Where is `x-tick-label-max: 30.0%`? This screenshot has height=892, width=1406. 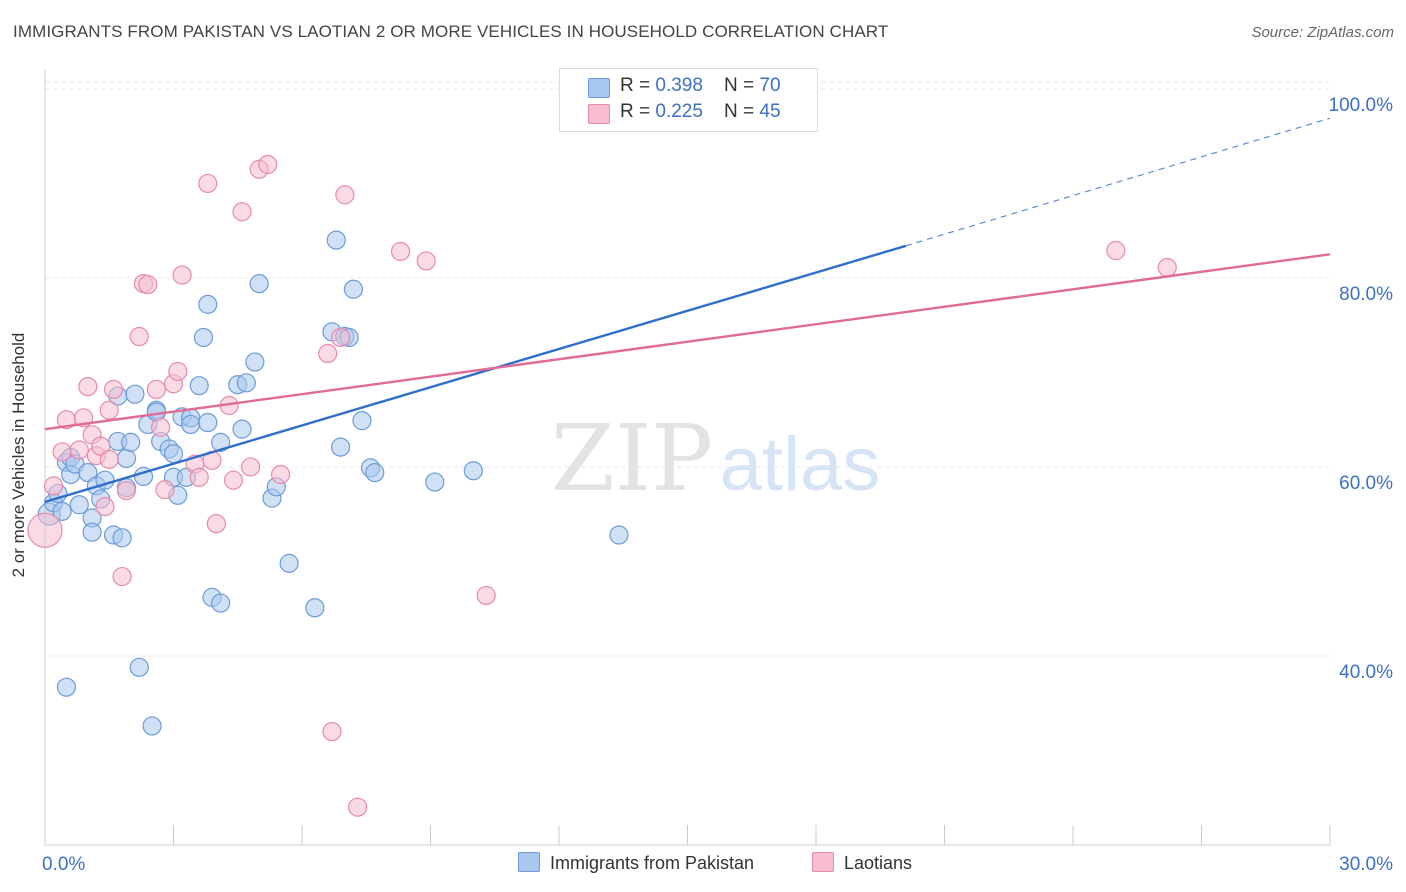
x-tick-label-max: 30.0% is located at coordinates (1366, 864).